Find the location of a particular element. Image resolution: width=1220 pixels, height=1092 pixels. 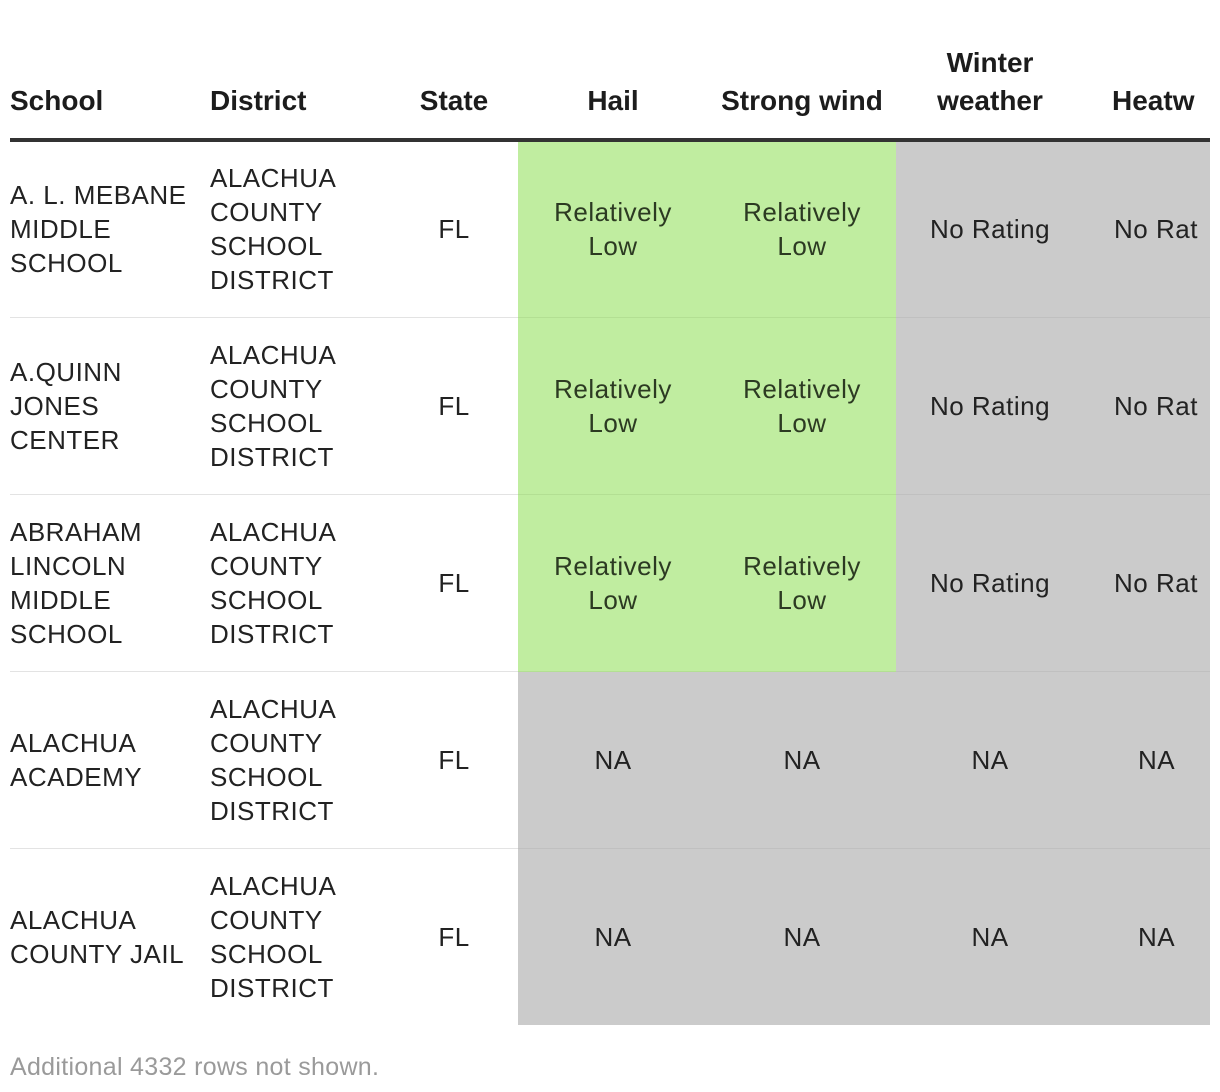

cell-school: A.QUINN JONES CENTER is located at coordinates (110, 406).